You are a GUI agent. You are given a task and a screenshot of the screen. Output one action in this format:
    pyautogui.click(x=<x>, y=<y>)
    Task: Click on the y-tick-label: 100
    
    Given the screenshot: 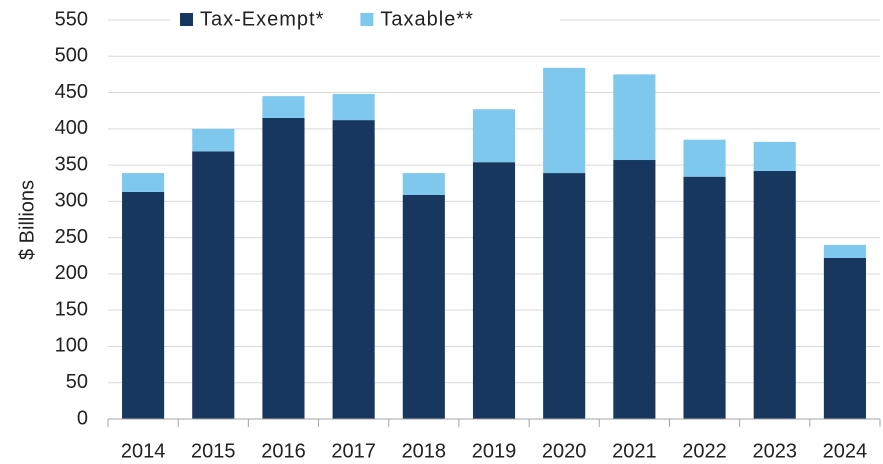 What is the action you would take?
    pyautogui.click(x=71, y=346)
    